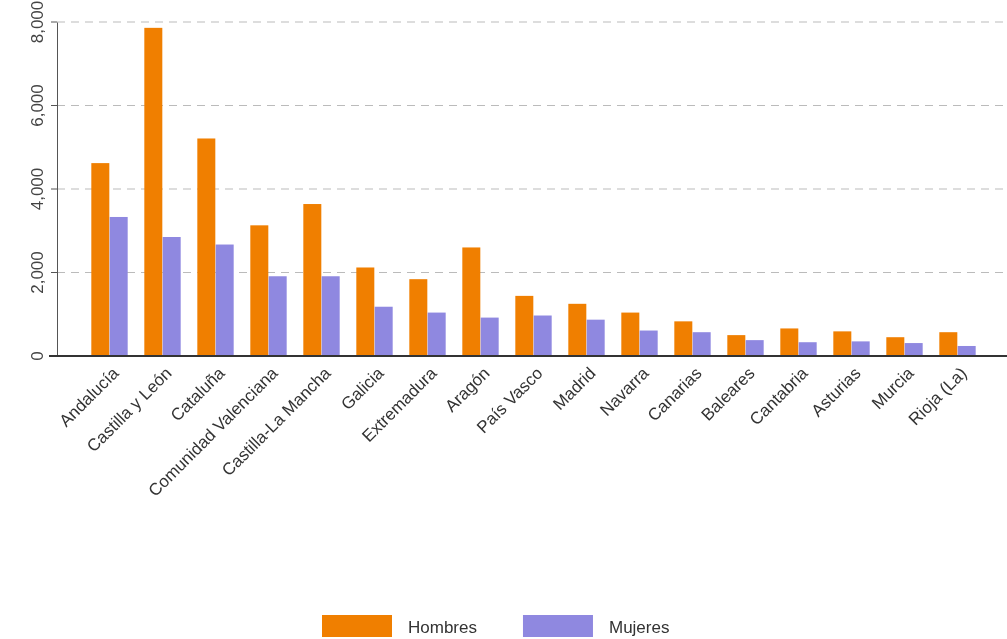 The width and height of the screenshot is (1007, 639). I want to click on y-tick-label: 4,000, so click(37, 189).